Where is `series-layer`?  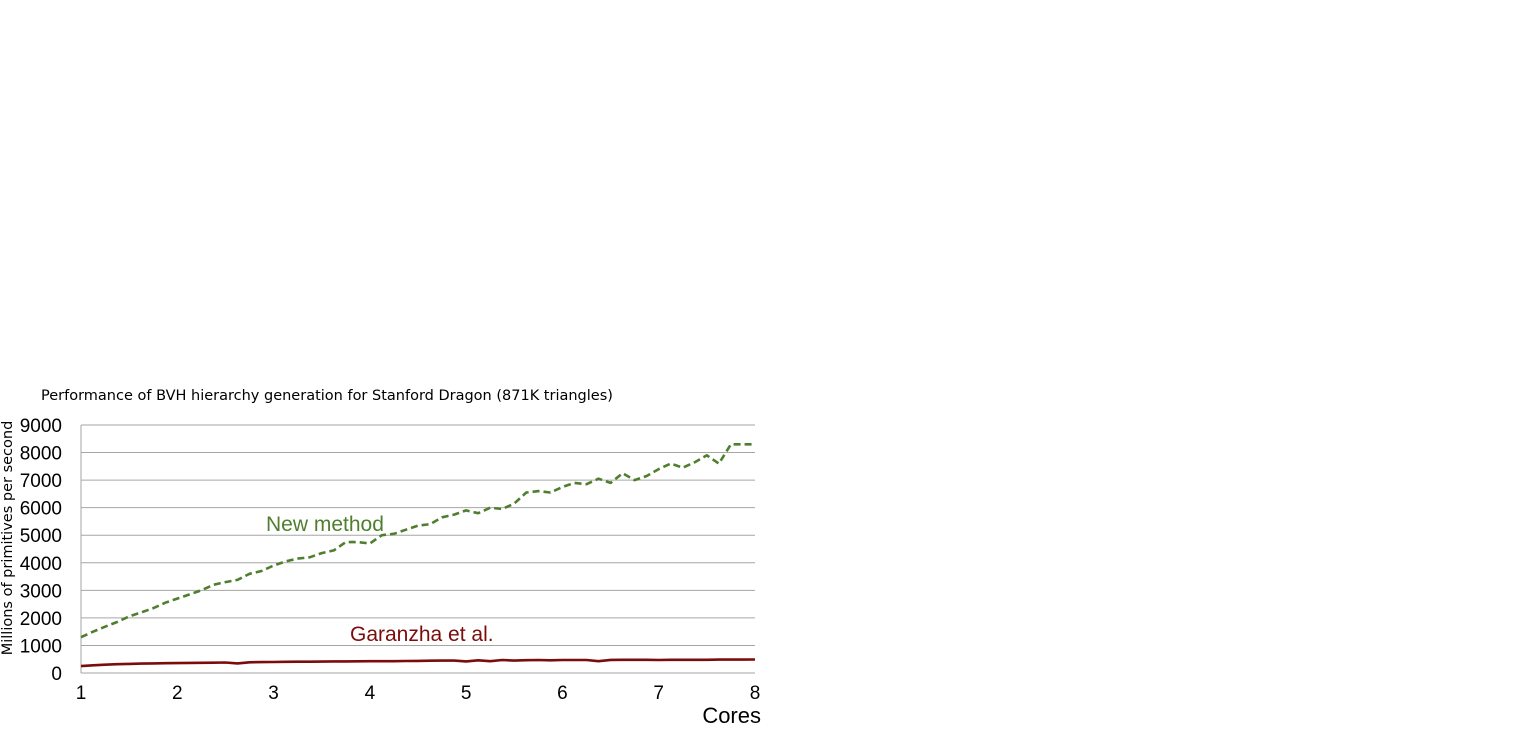 series-layer is located at coordinates (418, 555).